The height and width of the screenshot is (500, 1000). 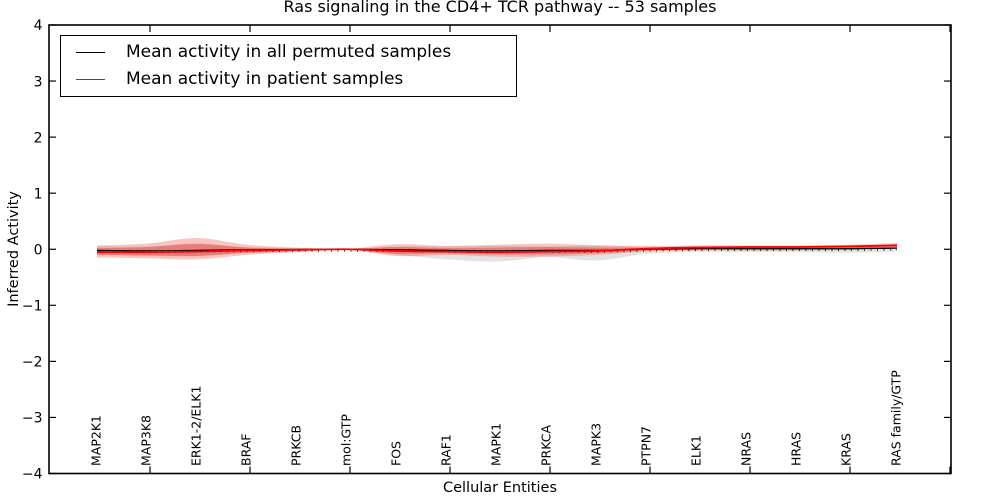 What do you see at coordinates (14, 249) in the screenshot?
I see `y-axis-label: Inferred Activity` at bounding box center [14, 249].